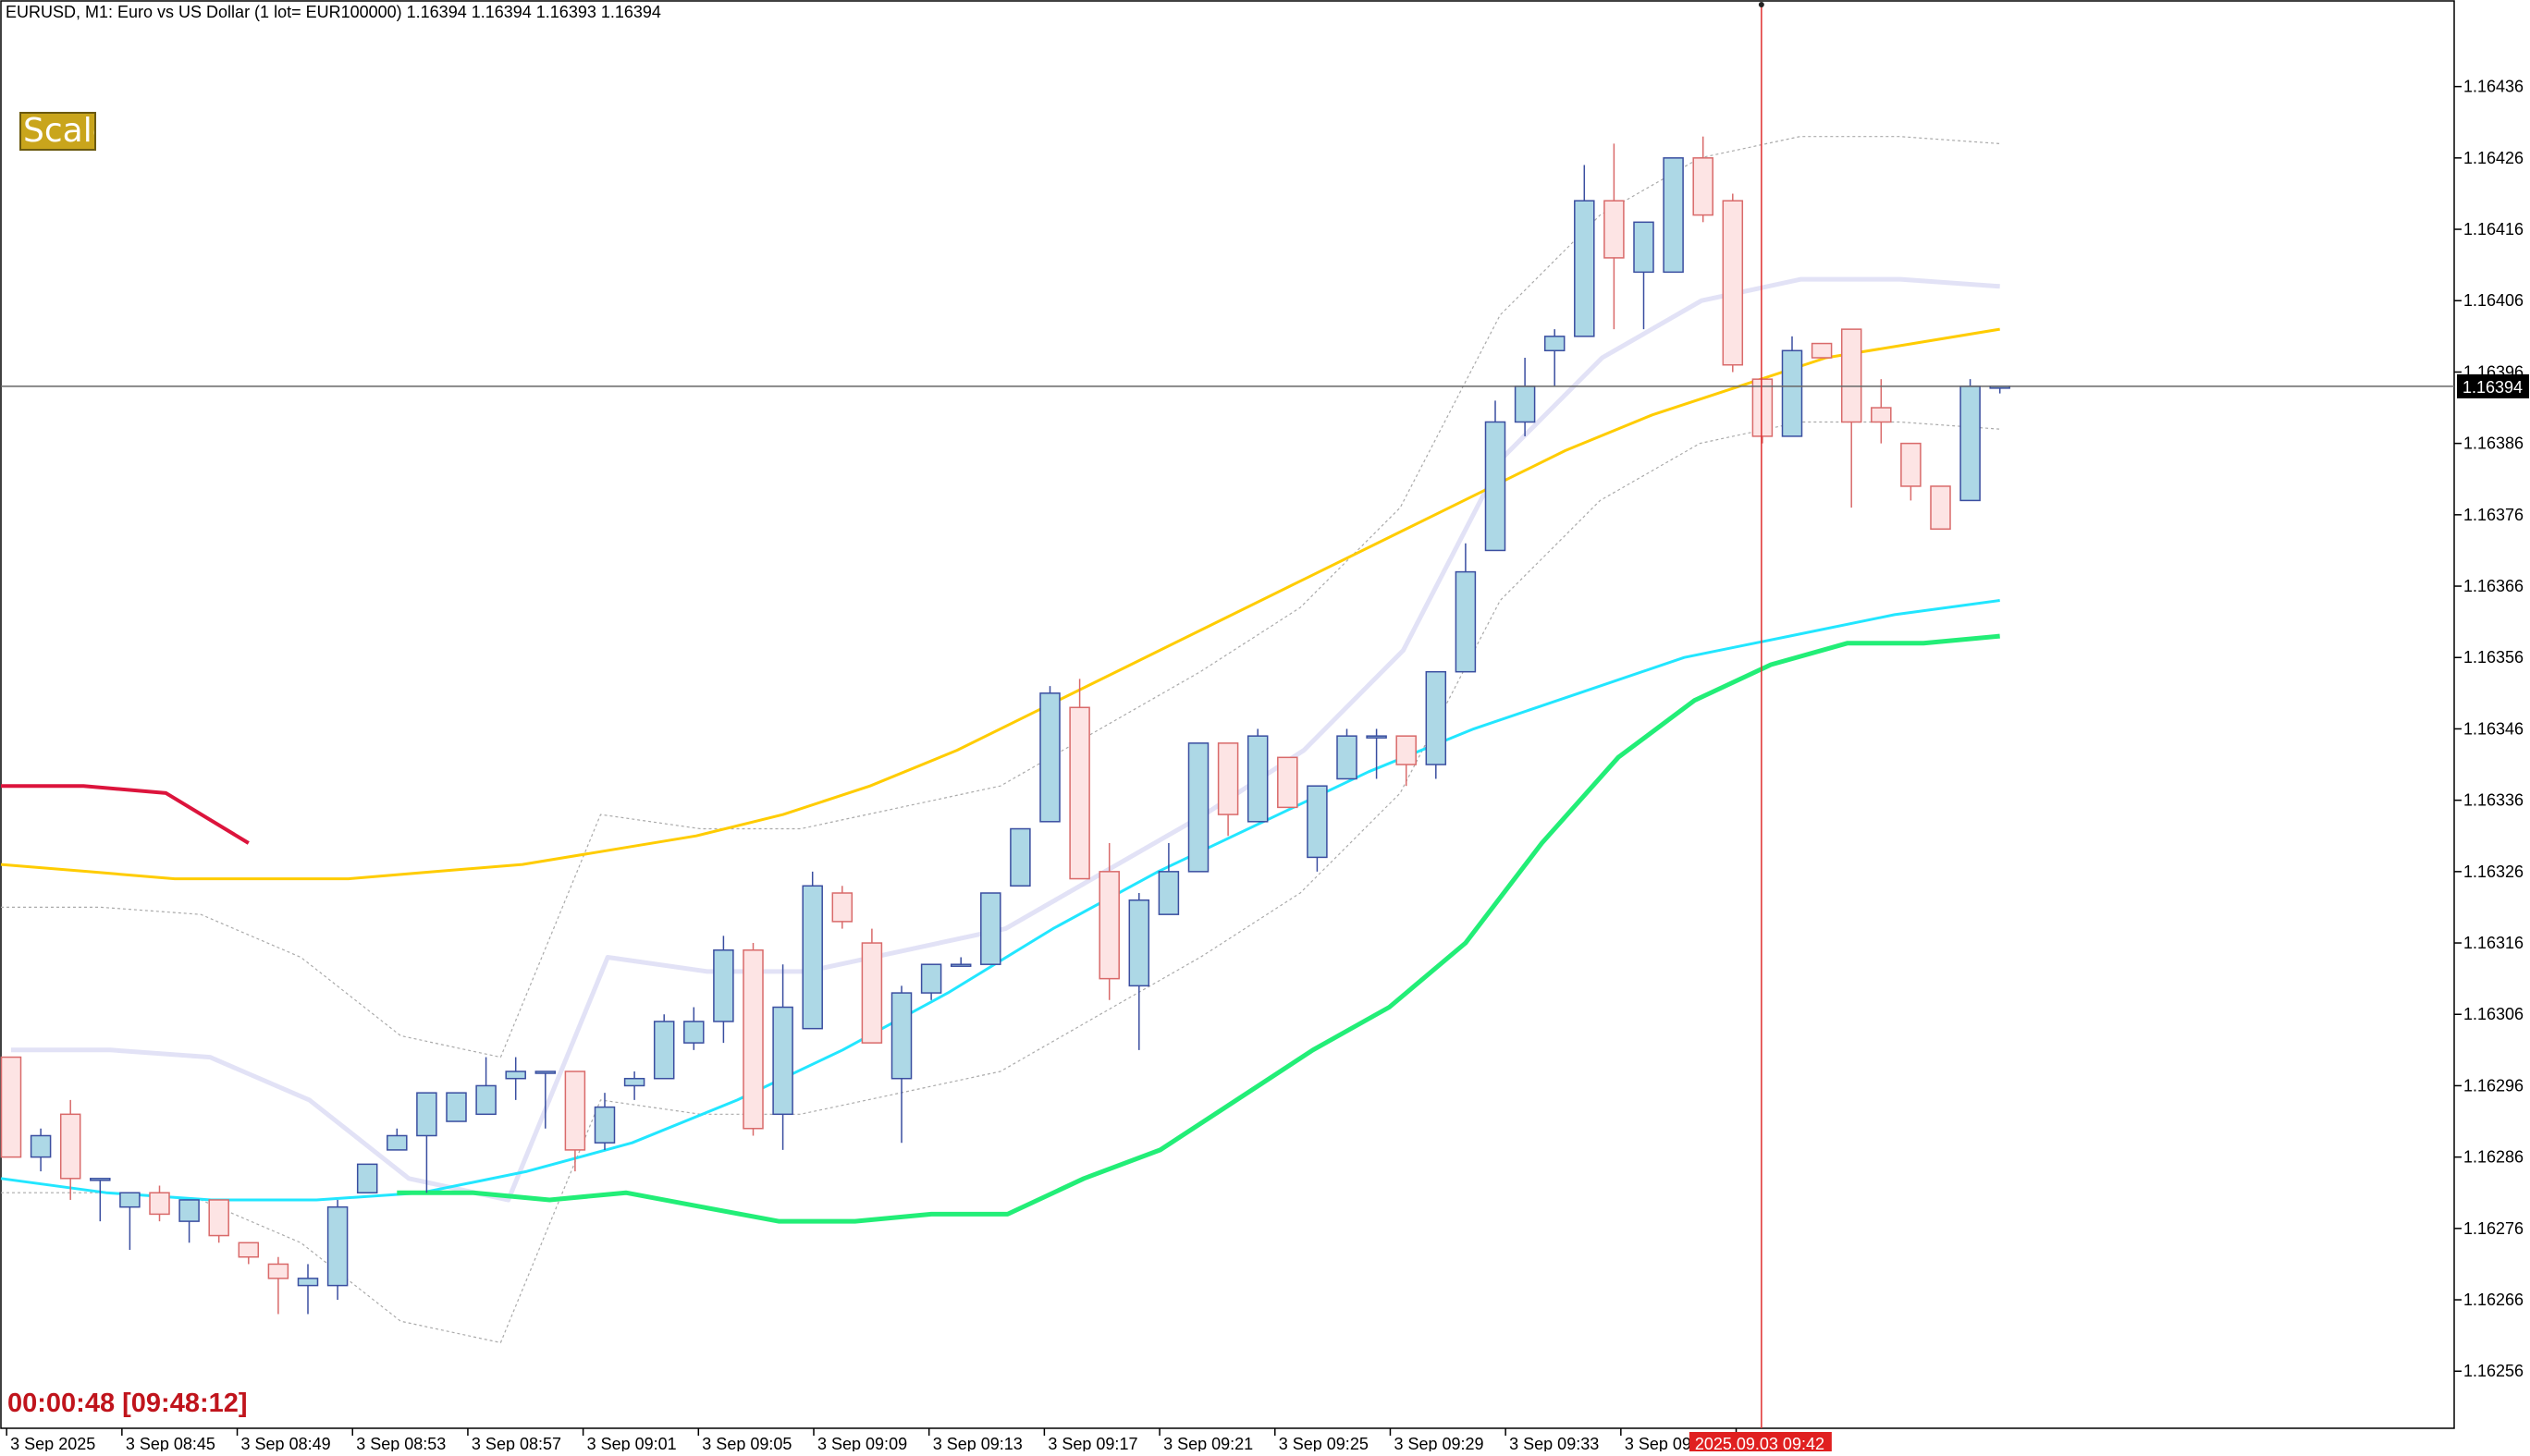 This screenshot has width=2530, height=1456. I want to click on y-axis-tick-label: 1.16276, so click(2493, 1228).